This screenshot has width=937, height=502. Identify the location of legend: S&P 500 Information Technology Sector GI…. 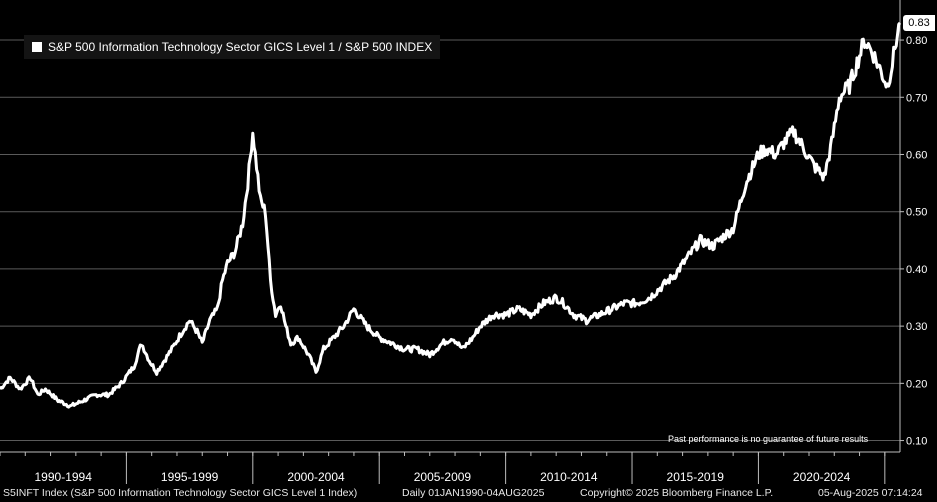
(232, 47).